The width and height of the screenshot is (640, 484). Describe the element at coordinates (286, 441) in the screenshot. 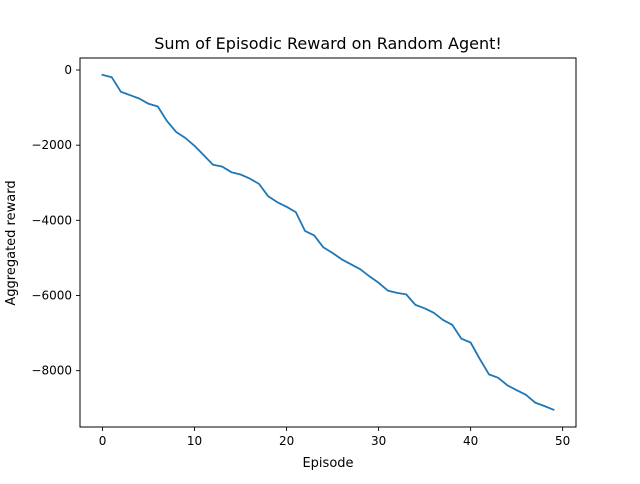

I see `x-tick-label: 20` at that location.